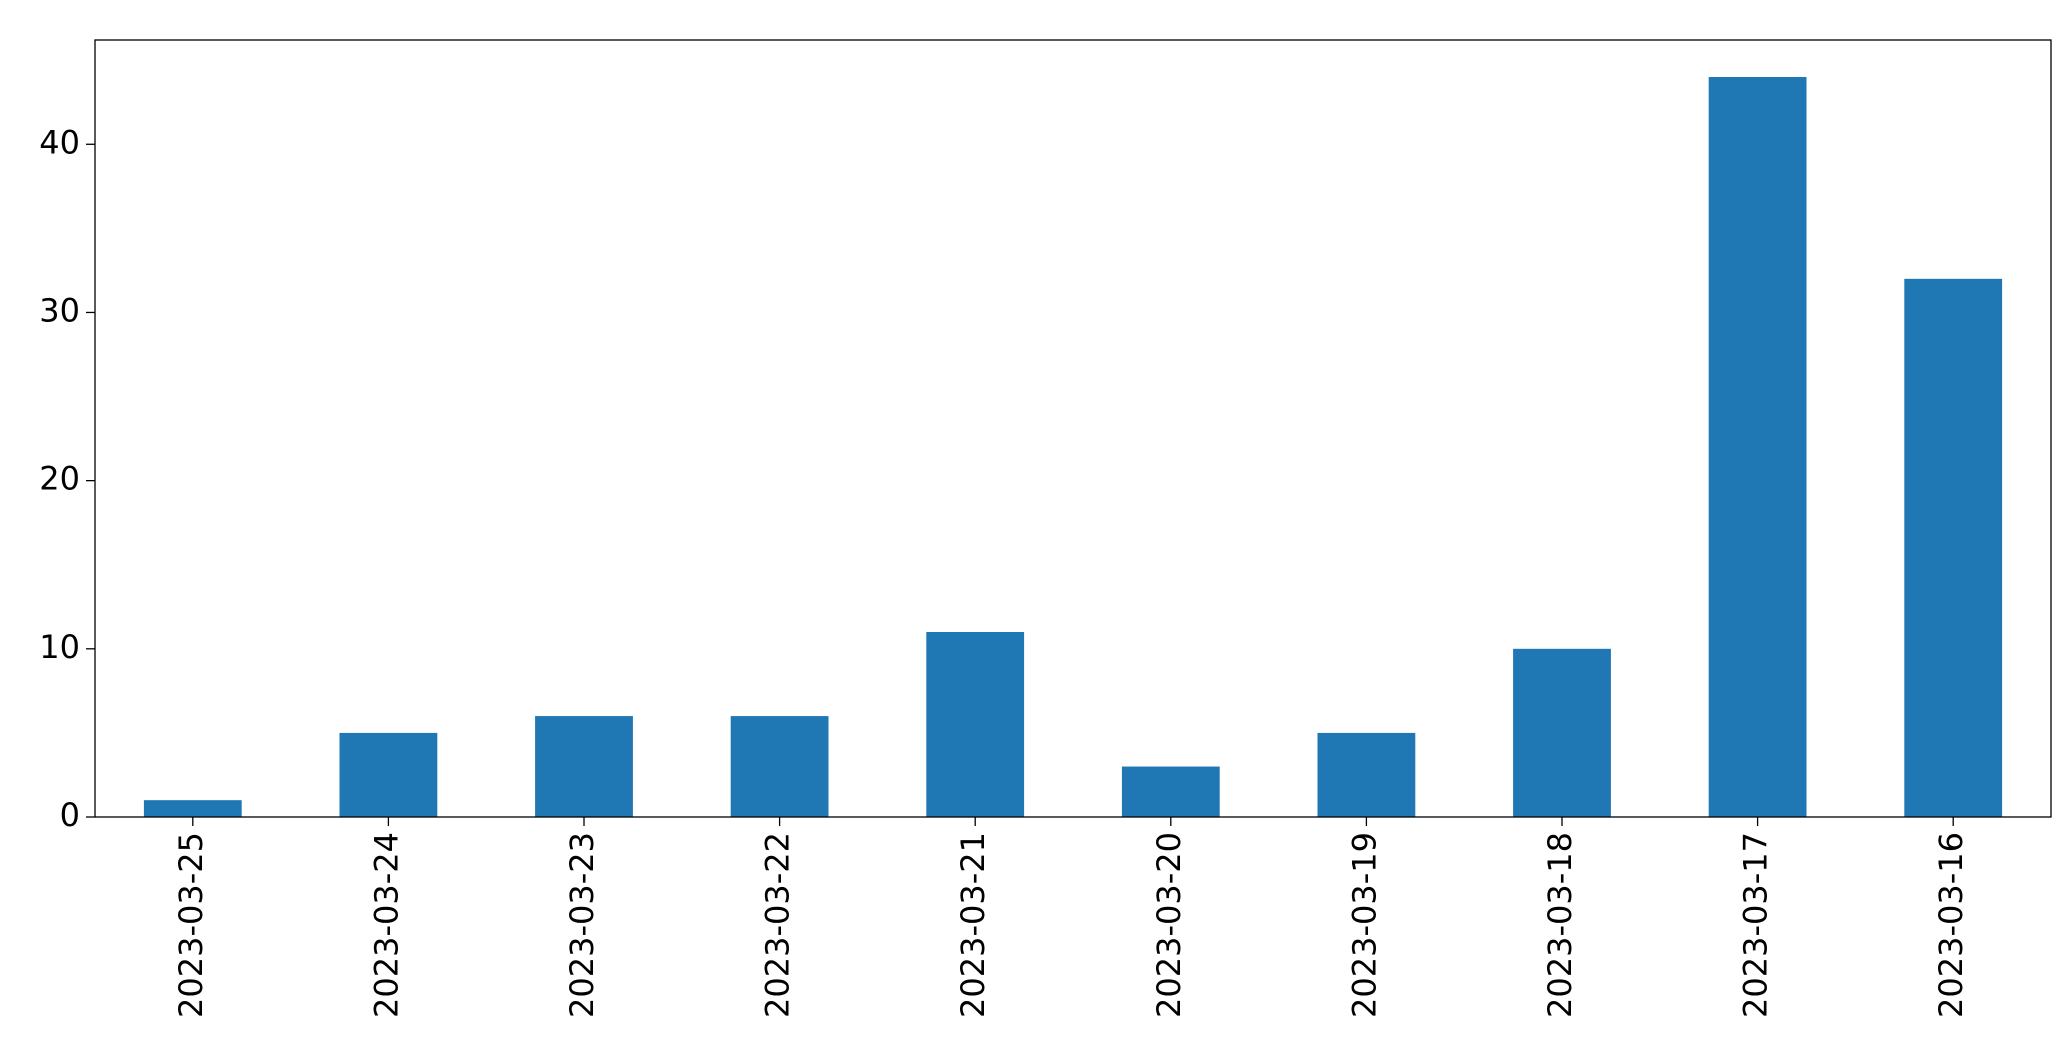  Describe the element at coordinates (59, 142) in the screenshot. I see `y-tick-label: 40` at that location.